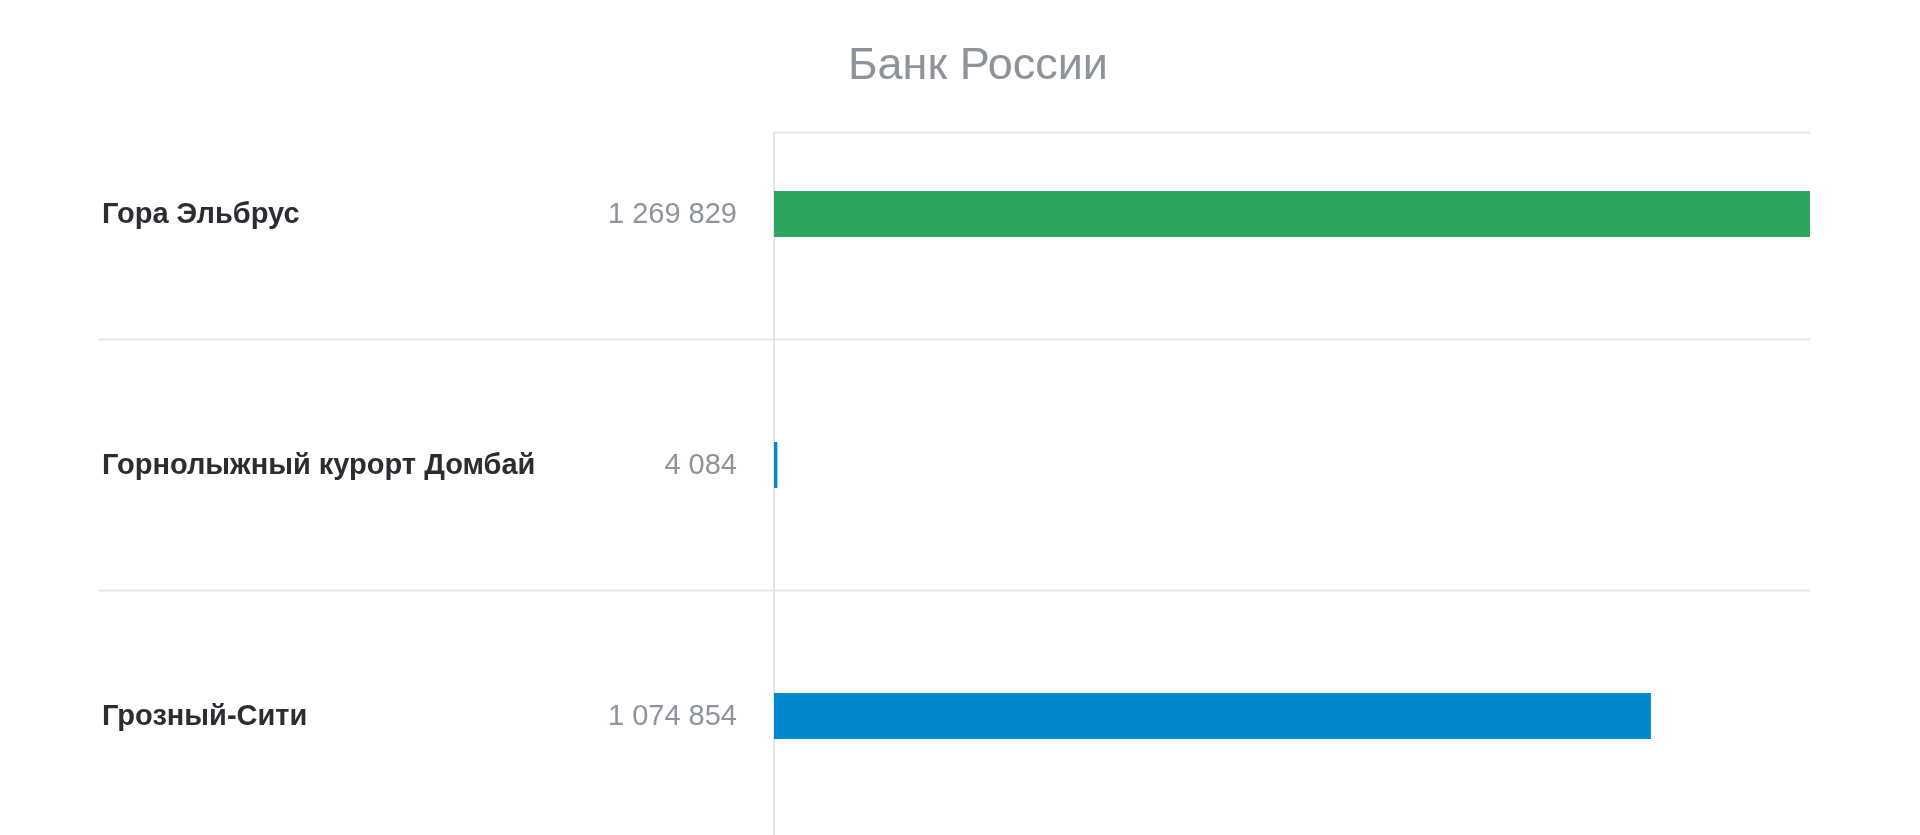 The image size is (1920, 835). I want to click on data-label: 1 074 854, so click(672, 715).